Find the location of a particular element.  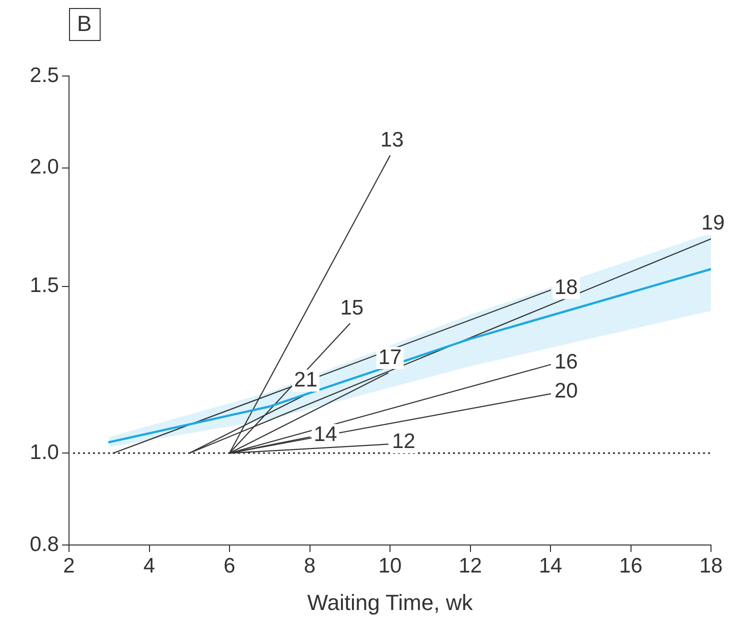

series-label: 12 is located at coordinates (404, 441).